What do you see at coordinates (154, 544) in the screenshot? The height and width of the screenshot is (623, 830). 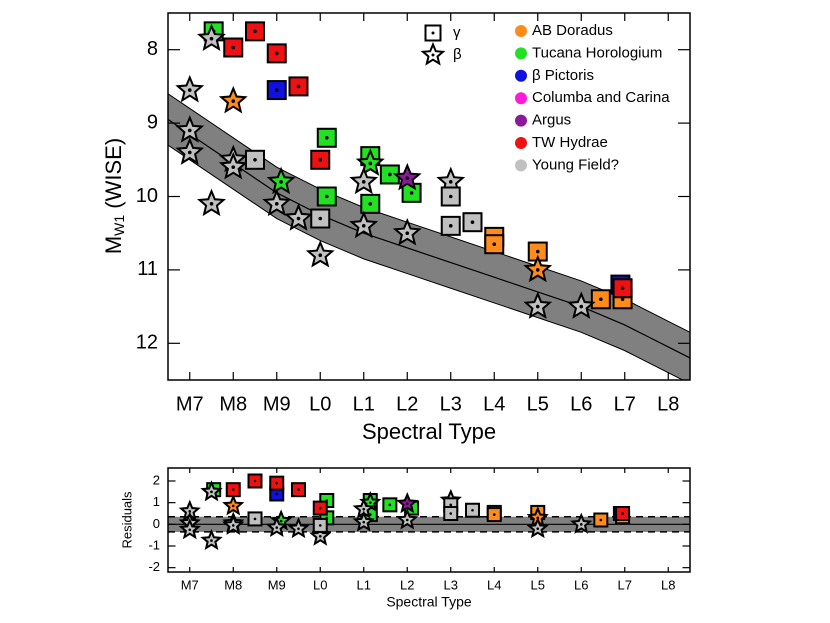 I see `y-tick-label: -1` at bounding box center [154, 544].